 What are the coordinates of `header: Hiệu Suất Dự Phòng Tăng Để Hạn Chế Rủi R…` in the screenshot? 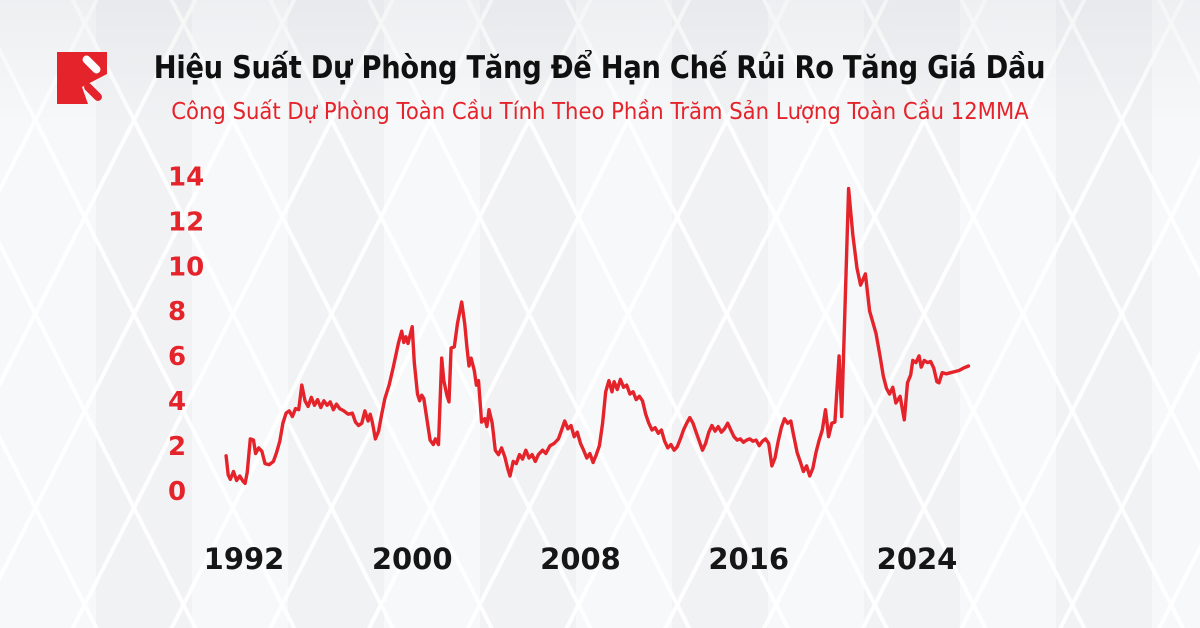 It's located at (600, 68).